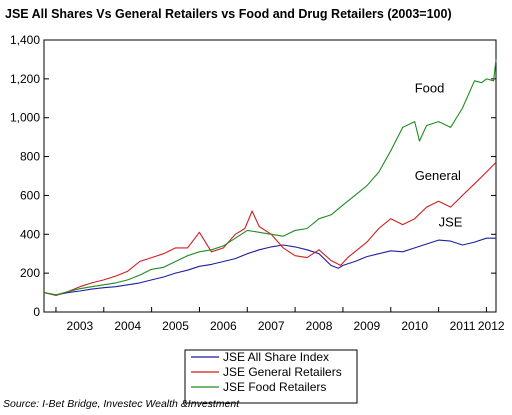 The image size is (512, 415). I want to click on y-tick-label: 800, so click(30, 157).